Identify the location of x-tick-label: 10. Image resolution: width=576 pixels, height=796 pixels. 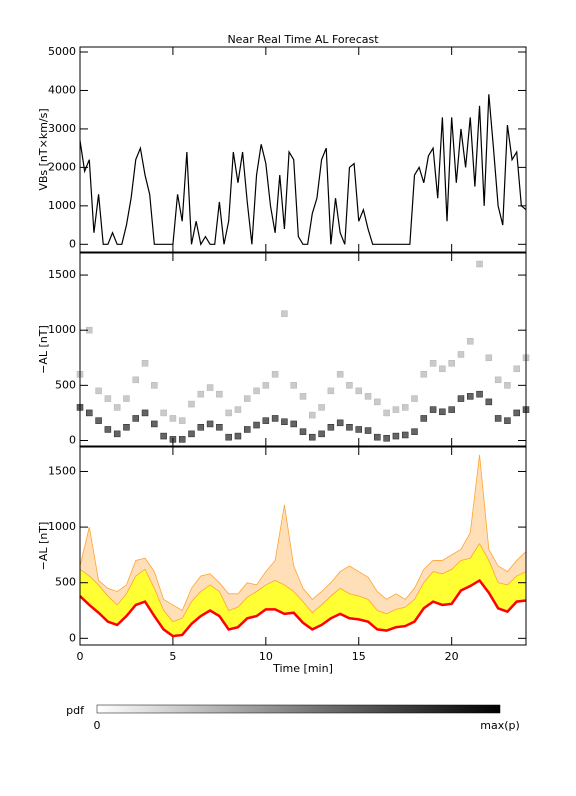
(266, 656).